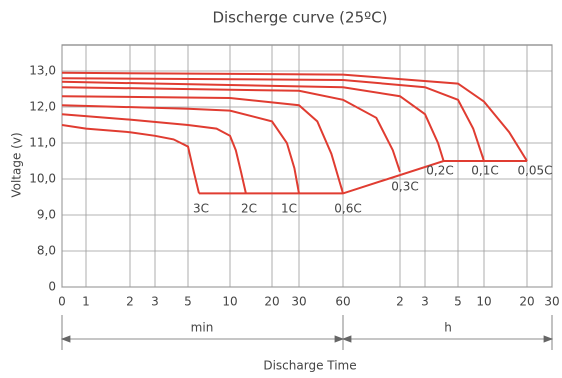  Describe the element at coordinates (309, 366) in the screenshot. I see `x-axis-label: Discharge Time` at that location.